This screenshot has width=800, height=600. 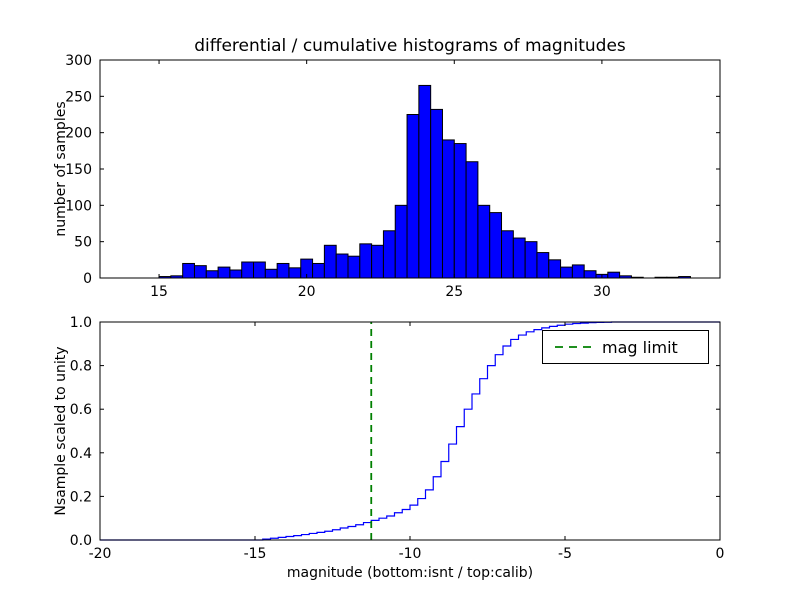 What do you see at coordinates (61, 169) in the screenshot?
I see `top-y-axis-label: number of samples` at bounding box center [61, 169].